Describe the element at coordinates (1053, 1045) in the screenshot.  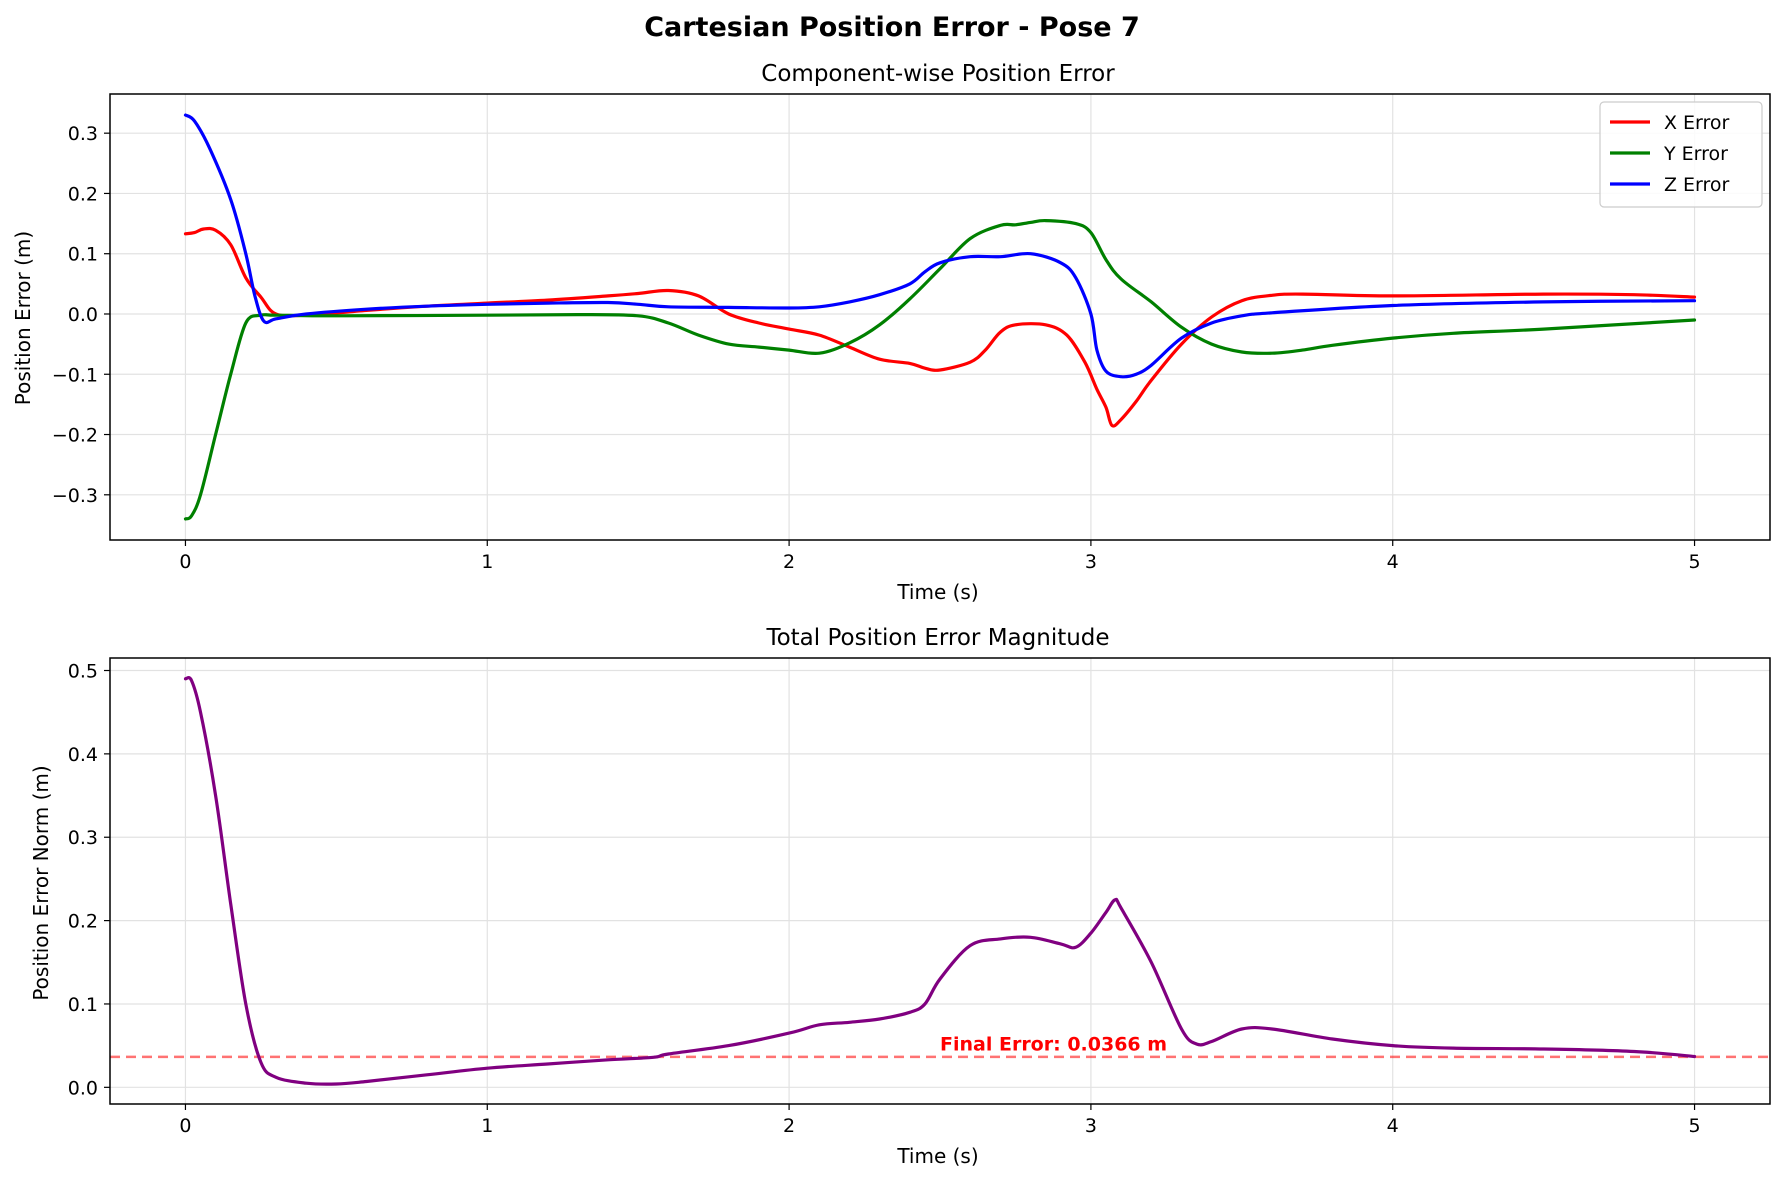
I see `final-error-annotation: Final Error: 0.0366 m` at that location.